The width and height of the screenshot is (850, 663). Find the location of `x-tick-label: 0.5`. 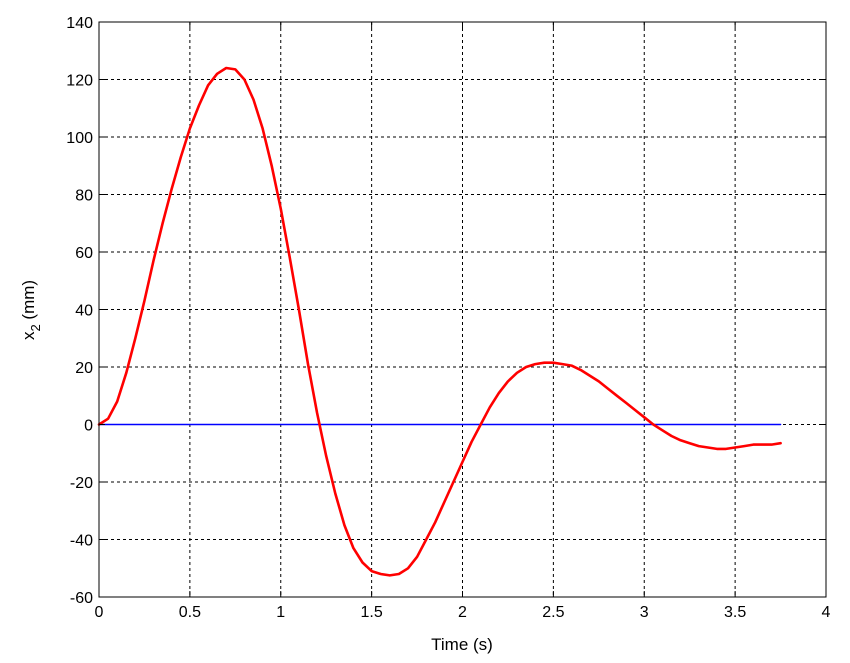

x-tick-label: 0.5 is located at coordinates (190, 612).